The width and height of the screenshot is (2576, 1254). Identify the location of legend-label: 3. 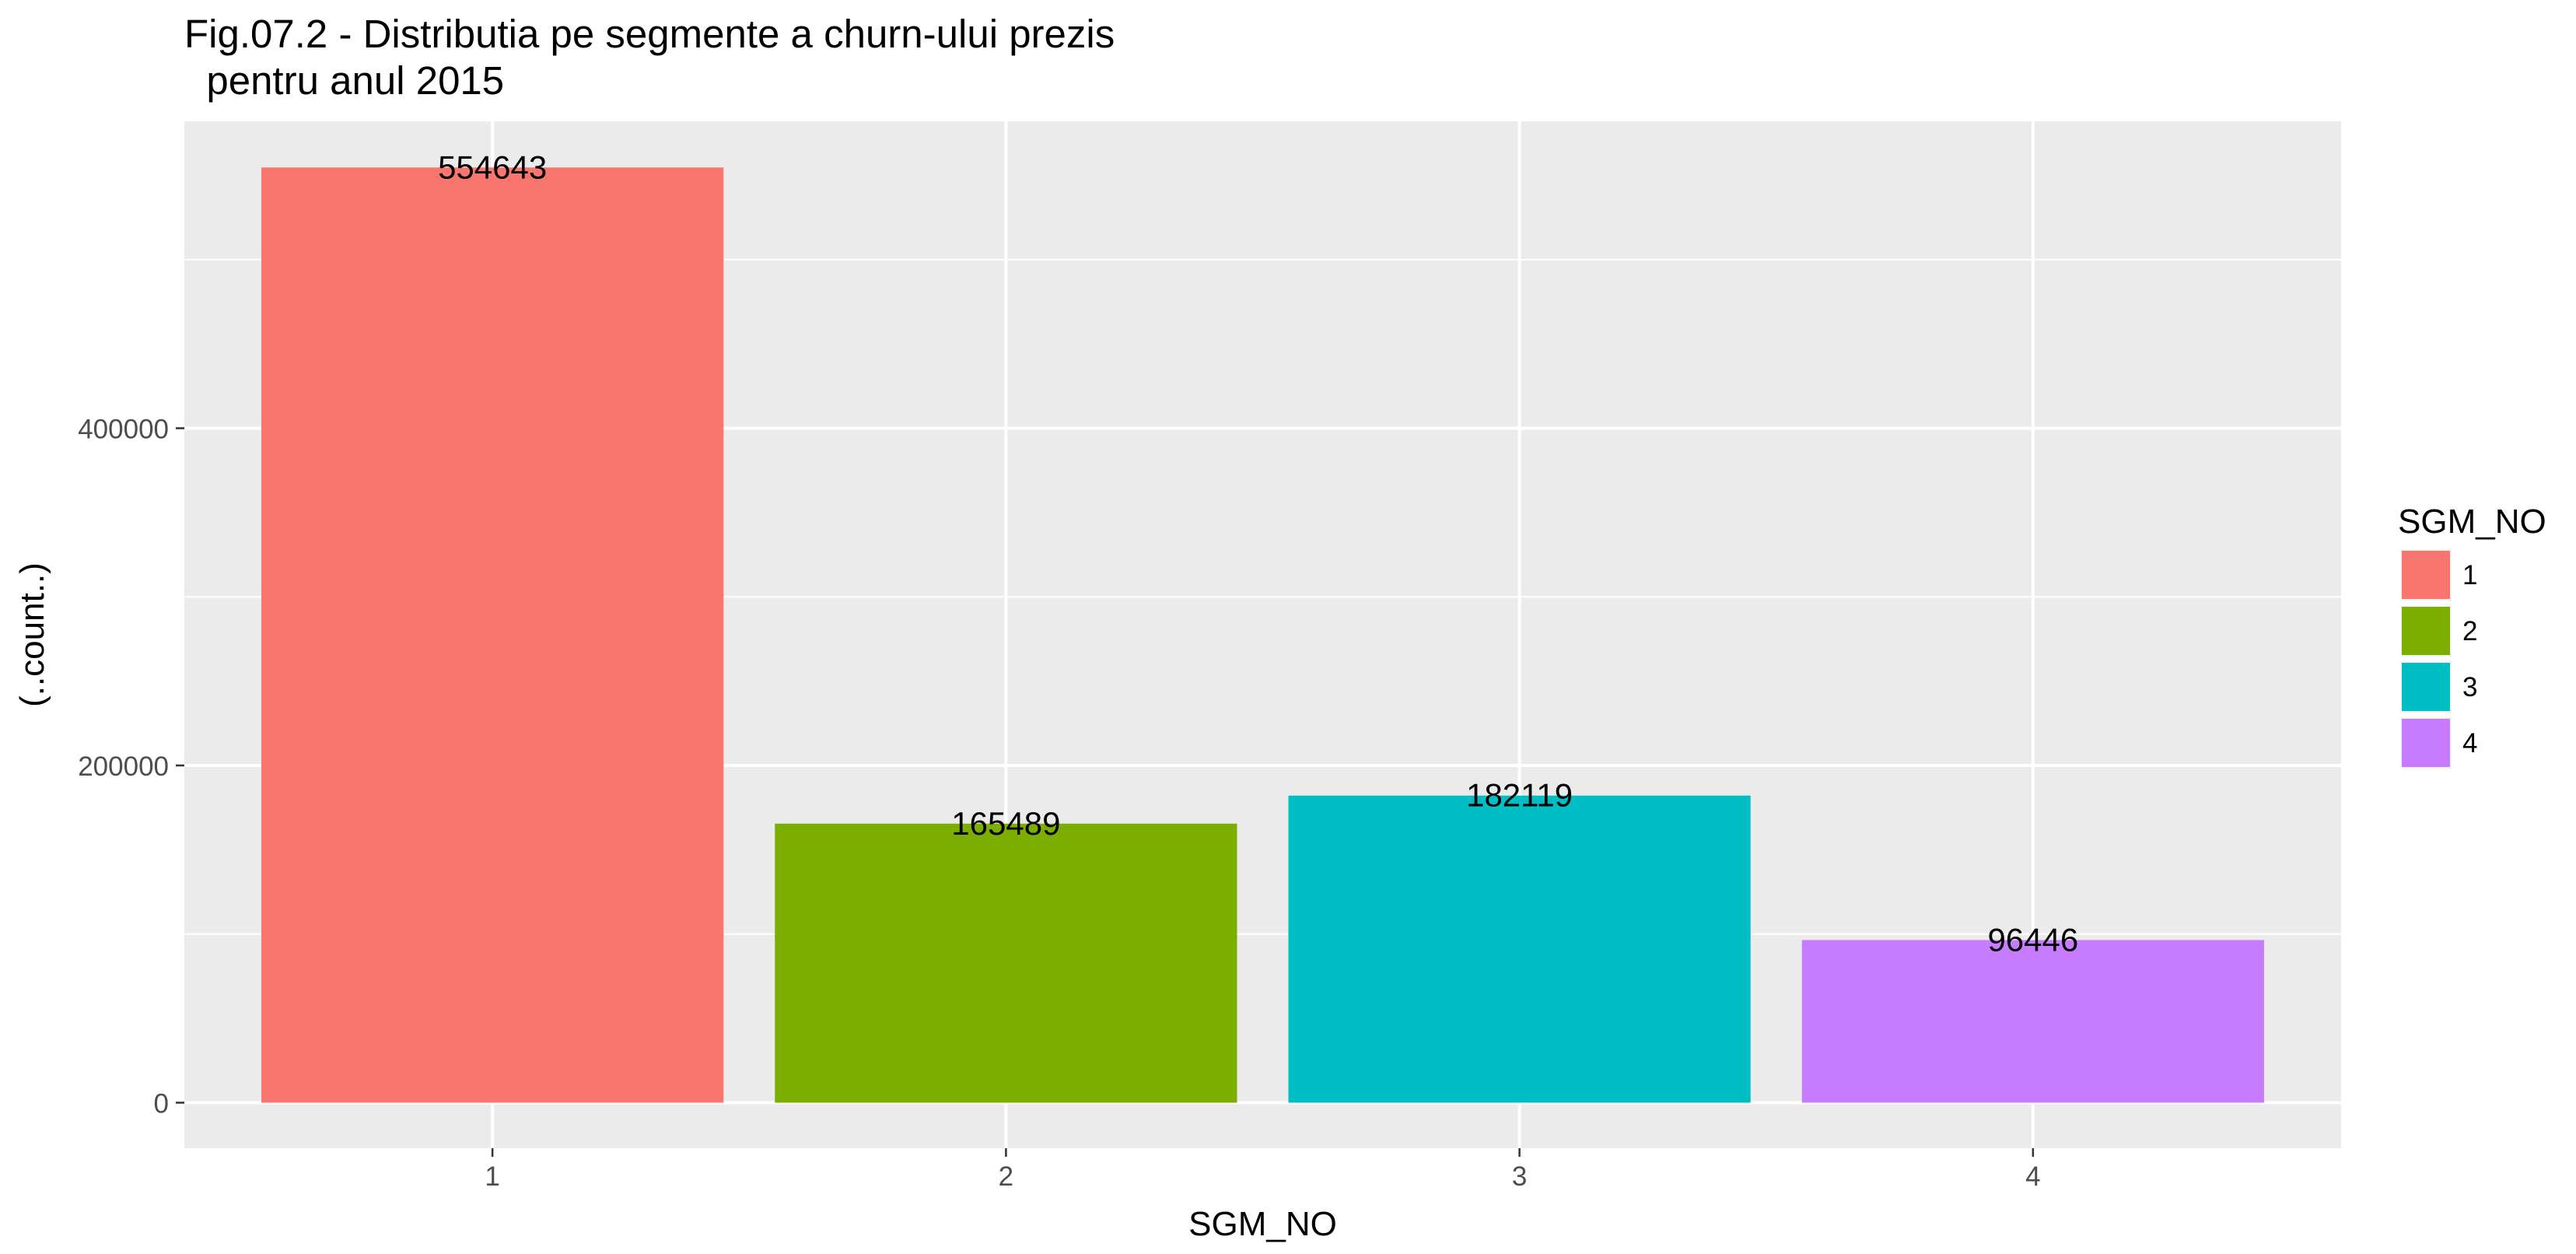
(2470, 687).